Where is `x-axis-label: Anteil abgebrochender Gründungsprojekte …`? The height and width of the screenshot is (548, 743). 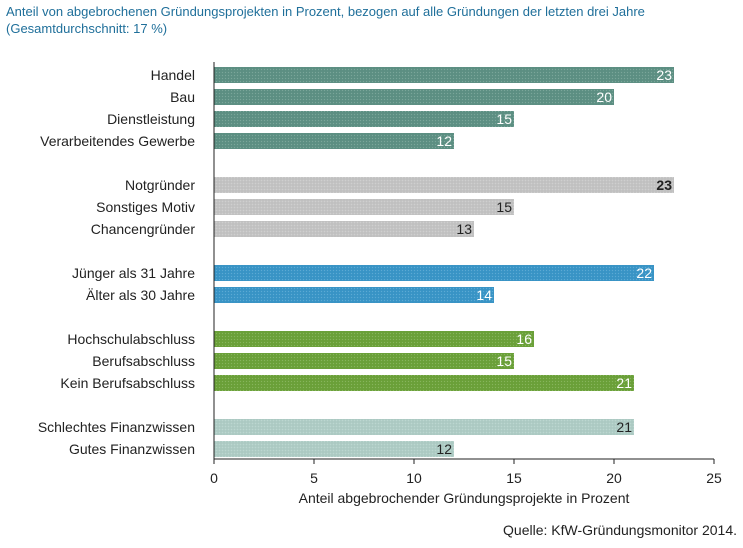
x-axis-label: Anteil abgebrochender Gründungsprojekte … is located at coordinates (464, 498).